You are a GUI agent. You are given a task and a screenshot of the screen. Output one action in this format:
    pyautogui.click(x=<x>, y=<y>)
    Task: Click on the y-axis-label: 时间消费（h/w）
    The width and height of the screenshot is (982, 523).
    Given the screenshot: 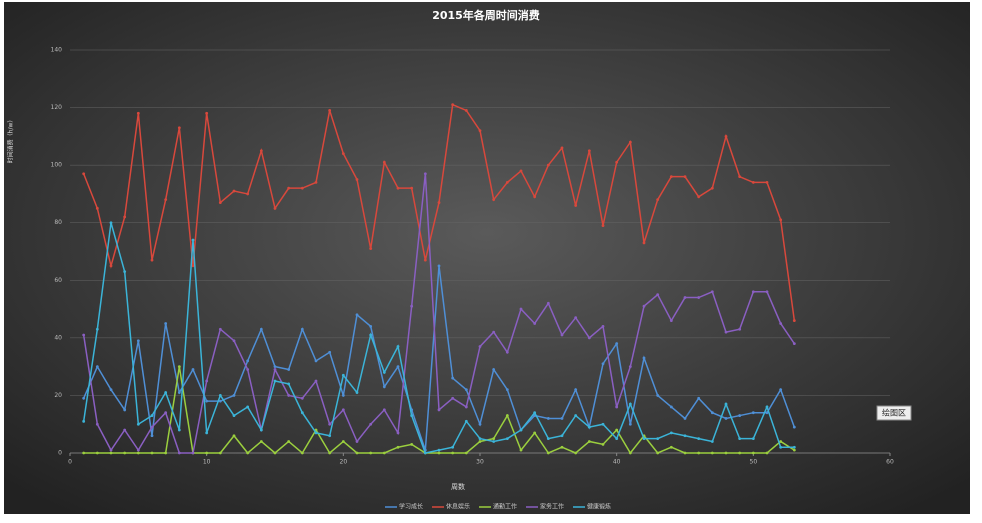 What is the action you would take?
    pyautogui.click(x=11, y=140)
    